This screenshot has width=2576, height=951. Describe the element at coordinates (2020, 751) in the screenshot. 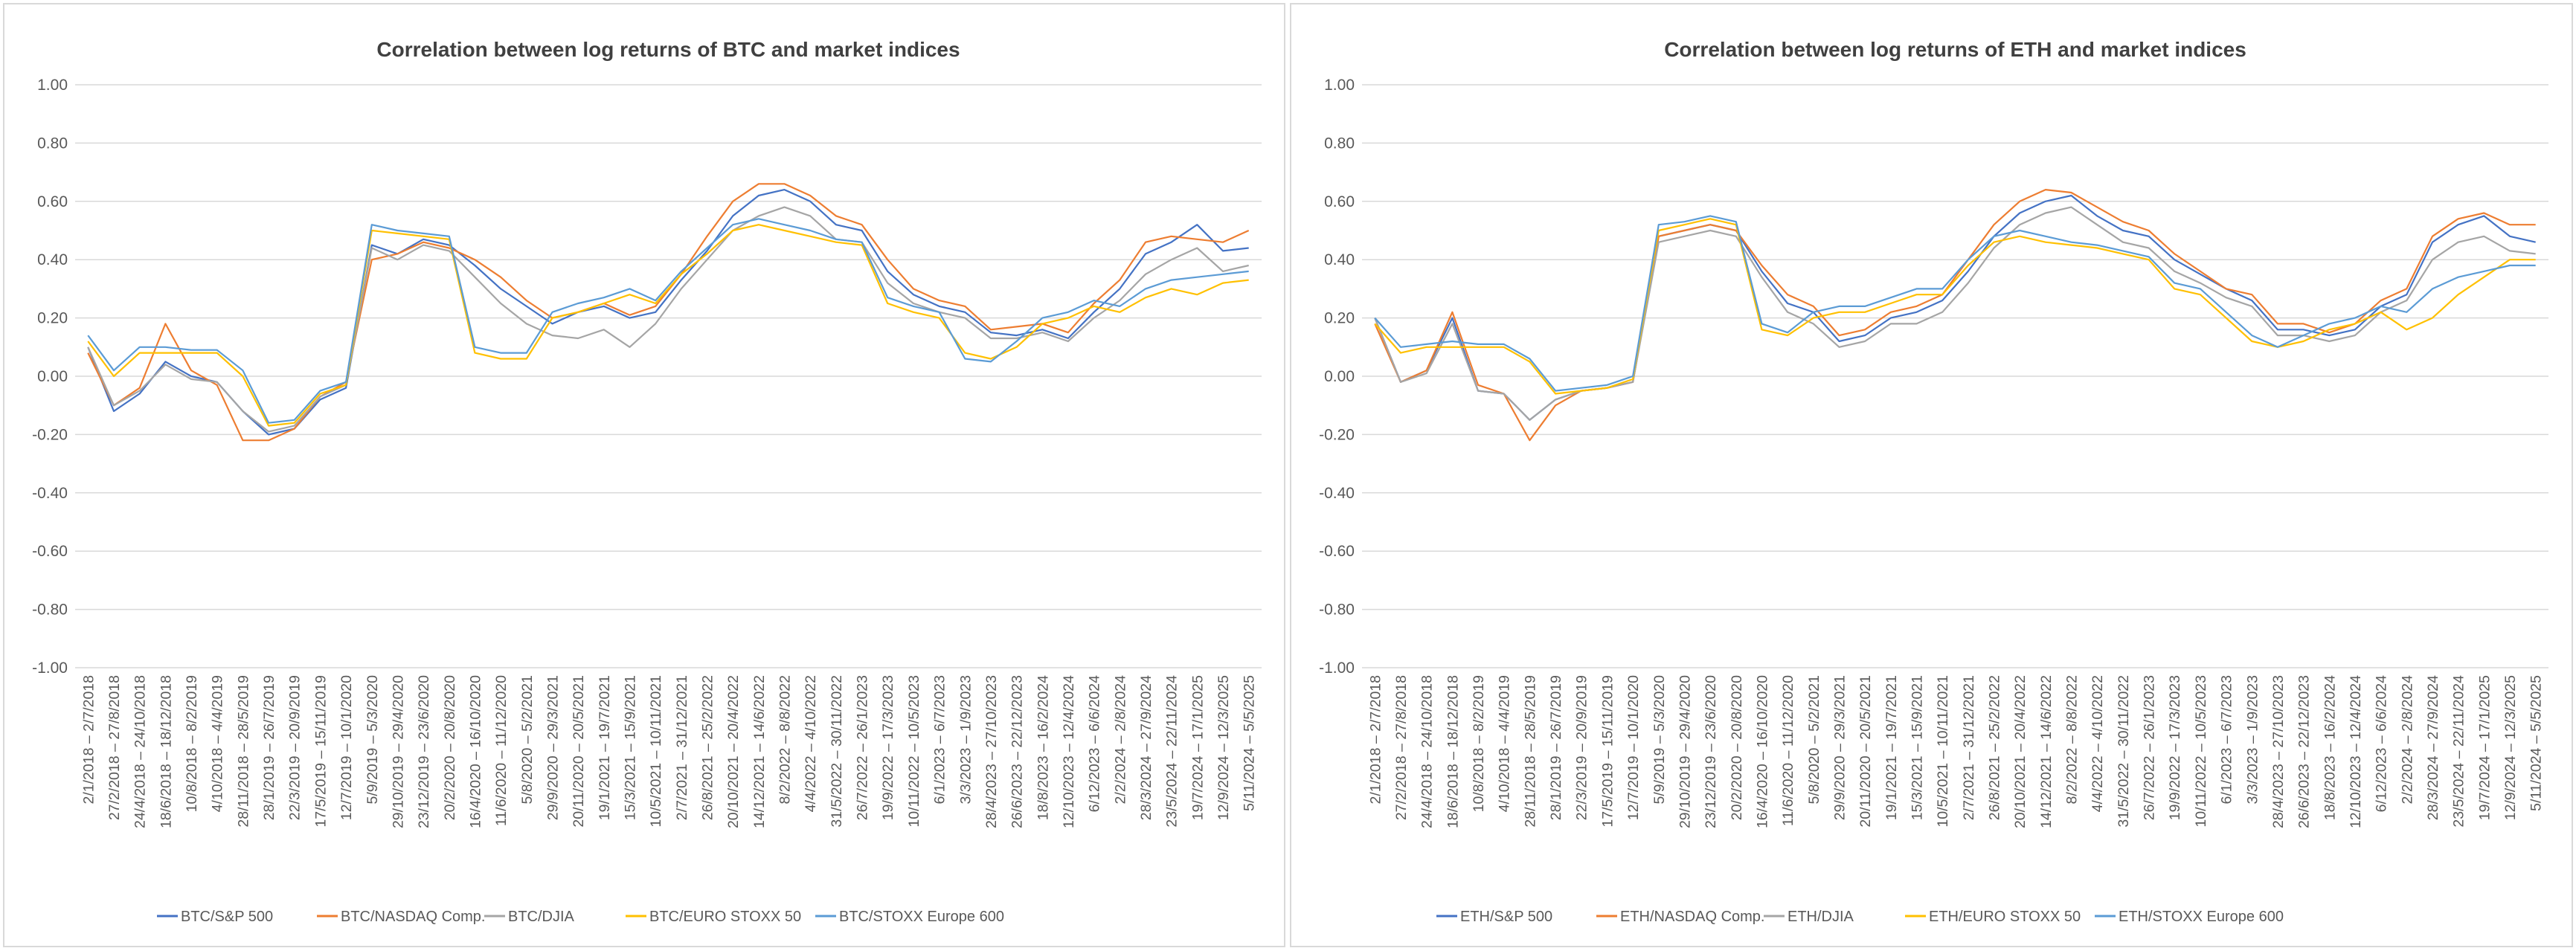

I see `eth-x-tick-label: 20/10/2021 – 20/4/2022` at that location.